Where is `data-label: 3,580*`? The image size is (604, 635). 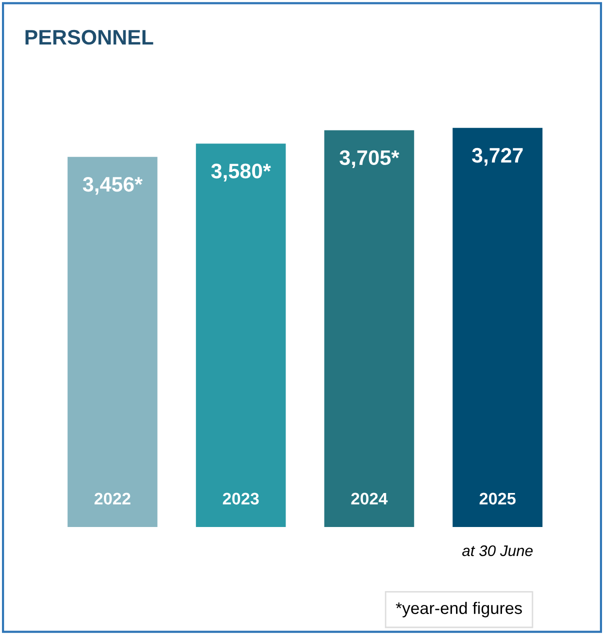 data-label: 3,580* is located at coordinates (241, 173).